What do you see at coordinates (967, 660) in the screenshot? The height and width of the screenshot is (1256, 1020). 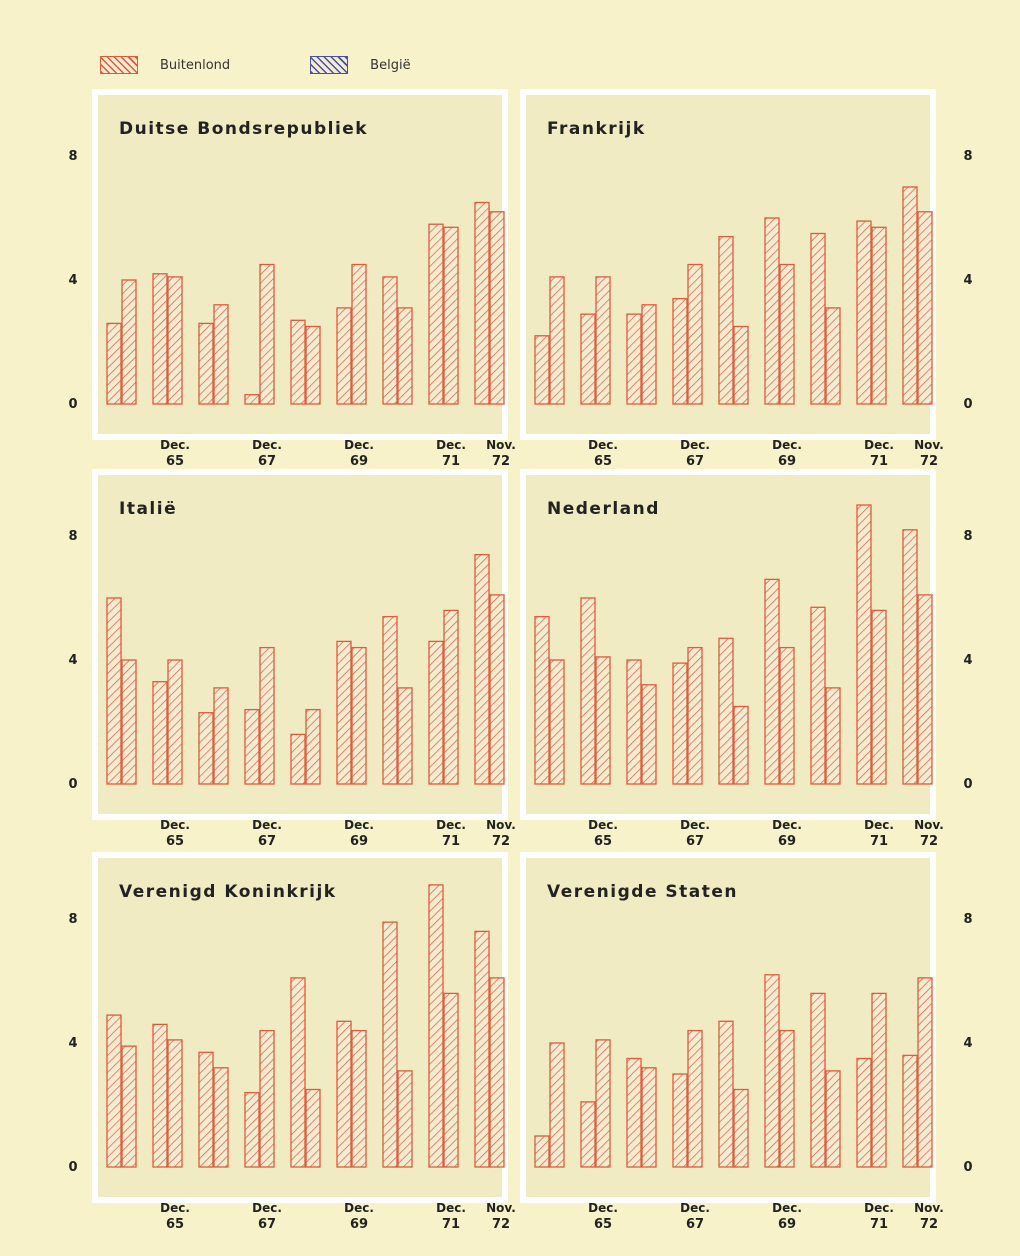 I see `y-tick-label: 4` at bounding box center [967, 660].